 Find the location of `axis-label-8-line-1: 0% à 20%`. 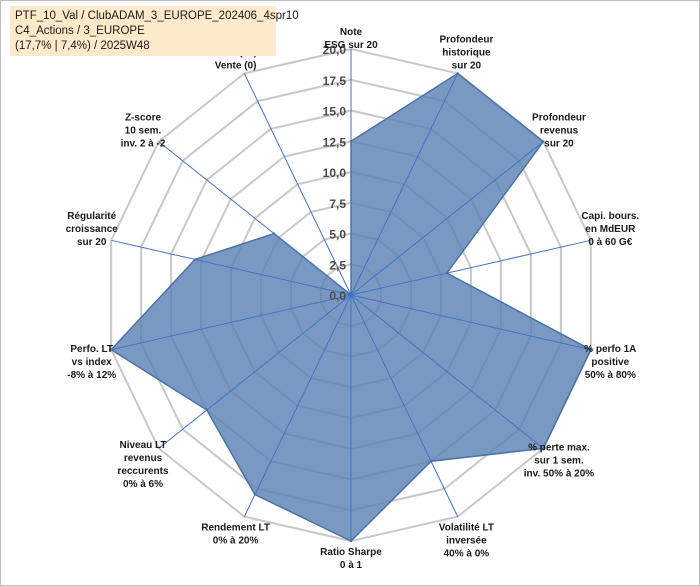

axis-label-8-line-1: 0% à 20% is located at coordinates (236, 541).